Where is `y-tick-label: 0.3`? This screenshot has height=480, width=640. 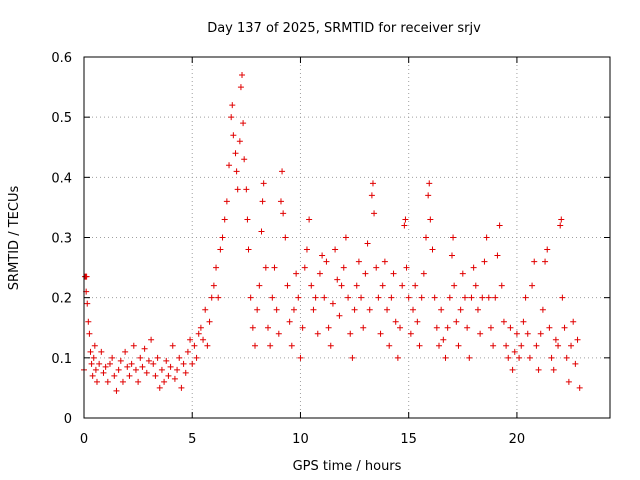 y-tick-label: 0.3 is located at coordinates (61, 239).